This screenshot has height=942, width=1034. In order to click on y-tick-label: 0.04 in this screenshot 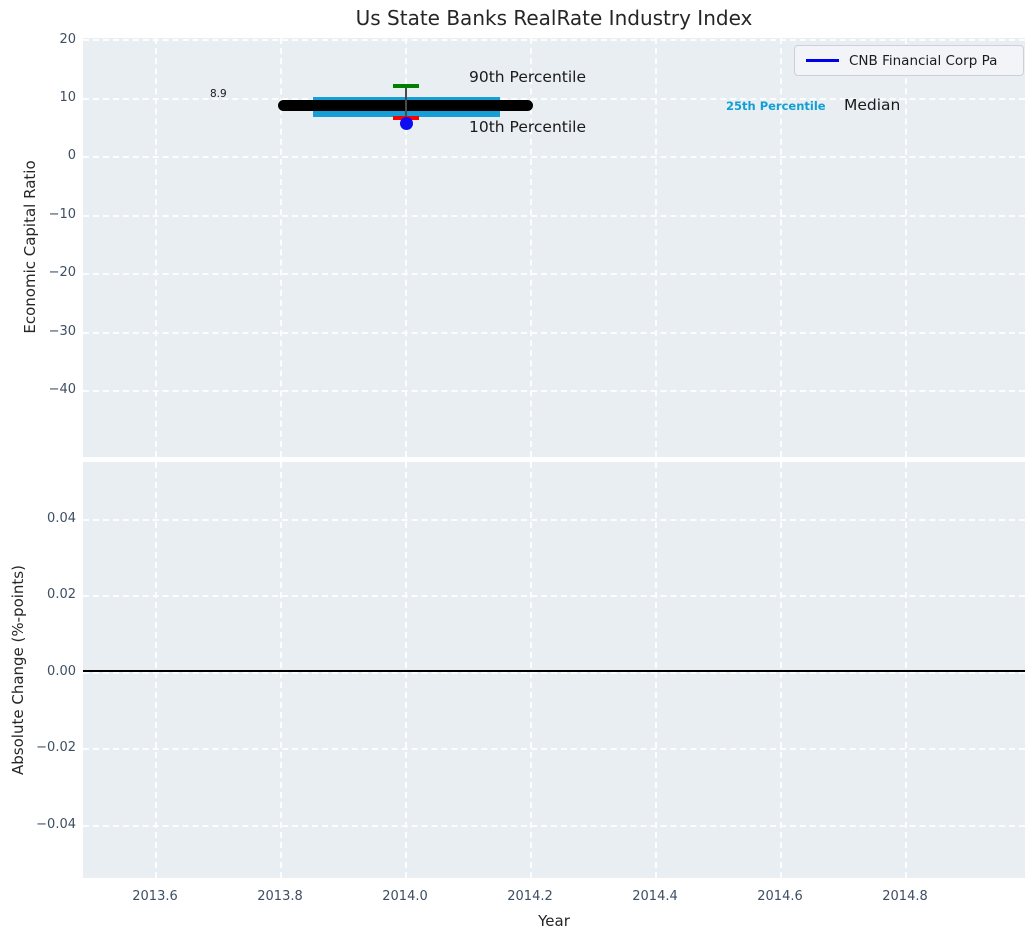, I will do `click(61, 518)`.